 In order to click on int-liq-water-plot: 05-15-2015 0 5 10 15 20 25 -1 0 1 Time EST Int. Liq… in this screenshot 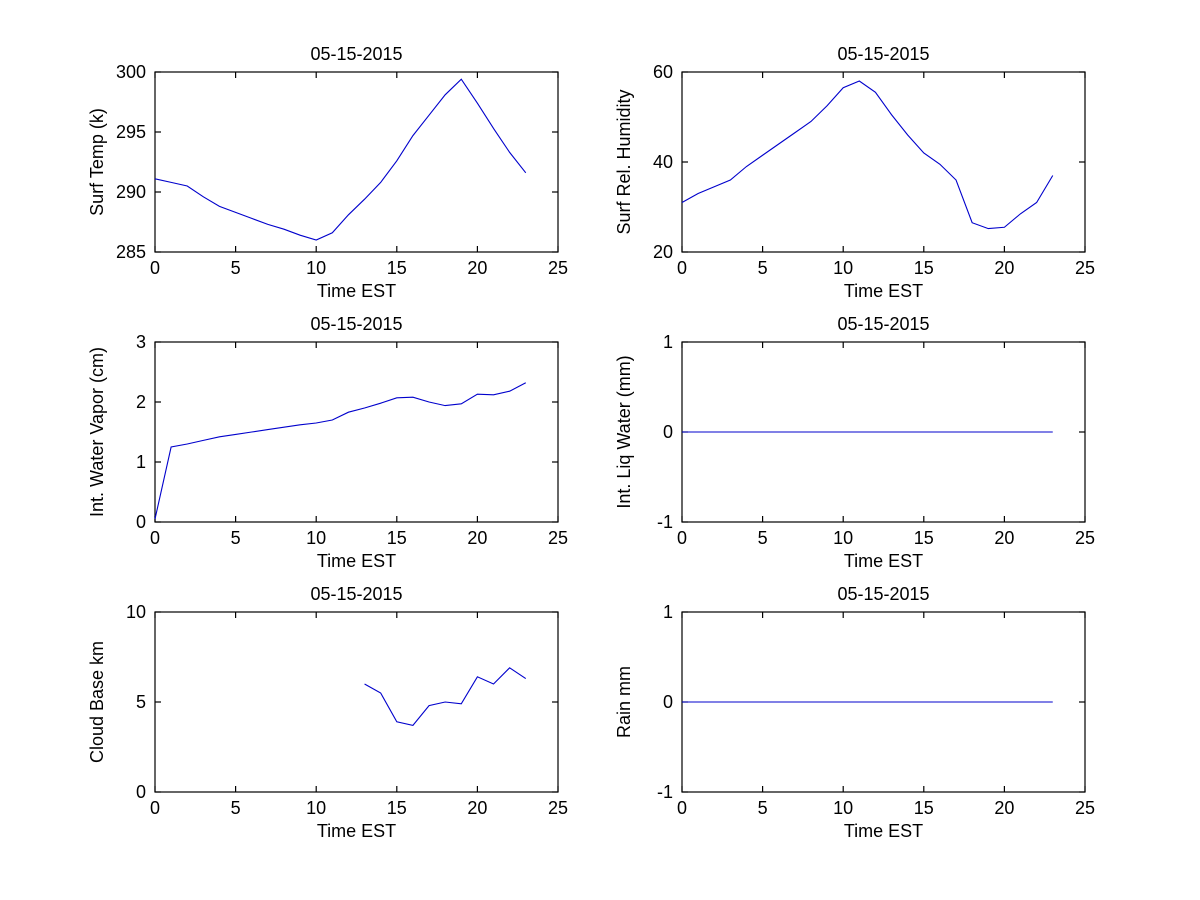, I will do `click(851, 439)`.